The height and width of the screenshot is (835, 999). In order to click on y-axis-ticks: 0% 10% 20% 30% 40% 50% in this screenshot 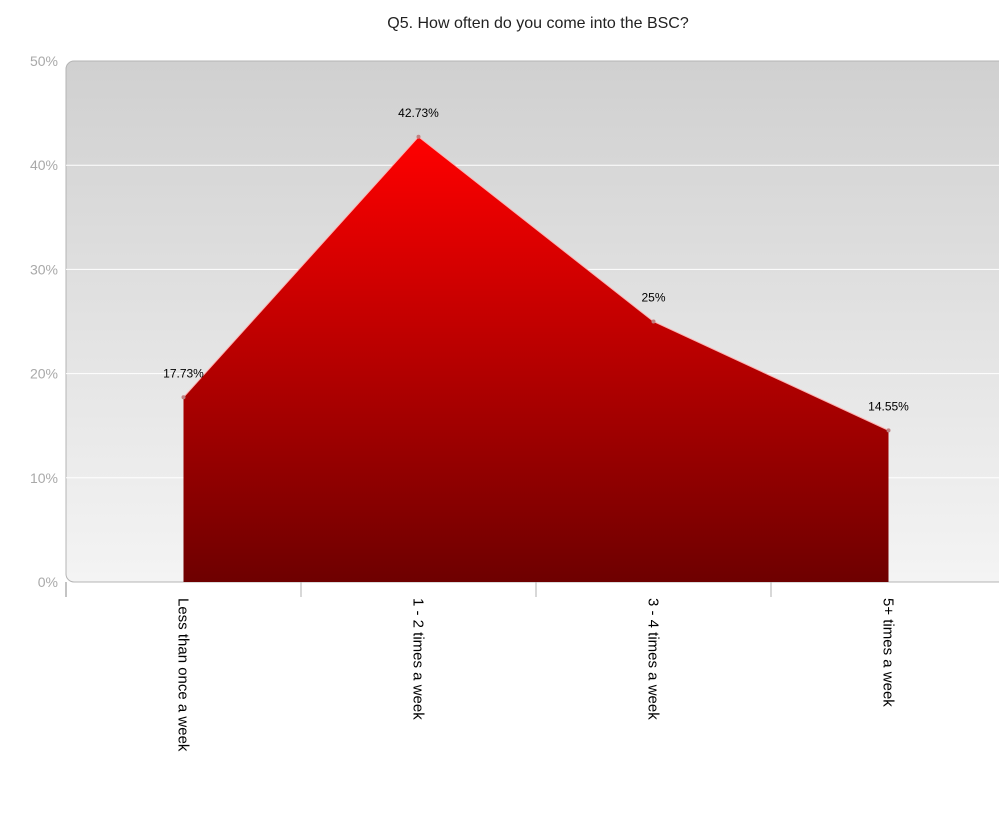, I will do `click(44, 321)`.